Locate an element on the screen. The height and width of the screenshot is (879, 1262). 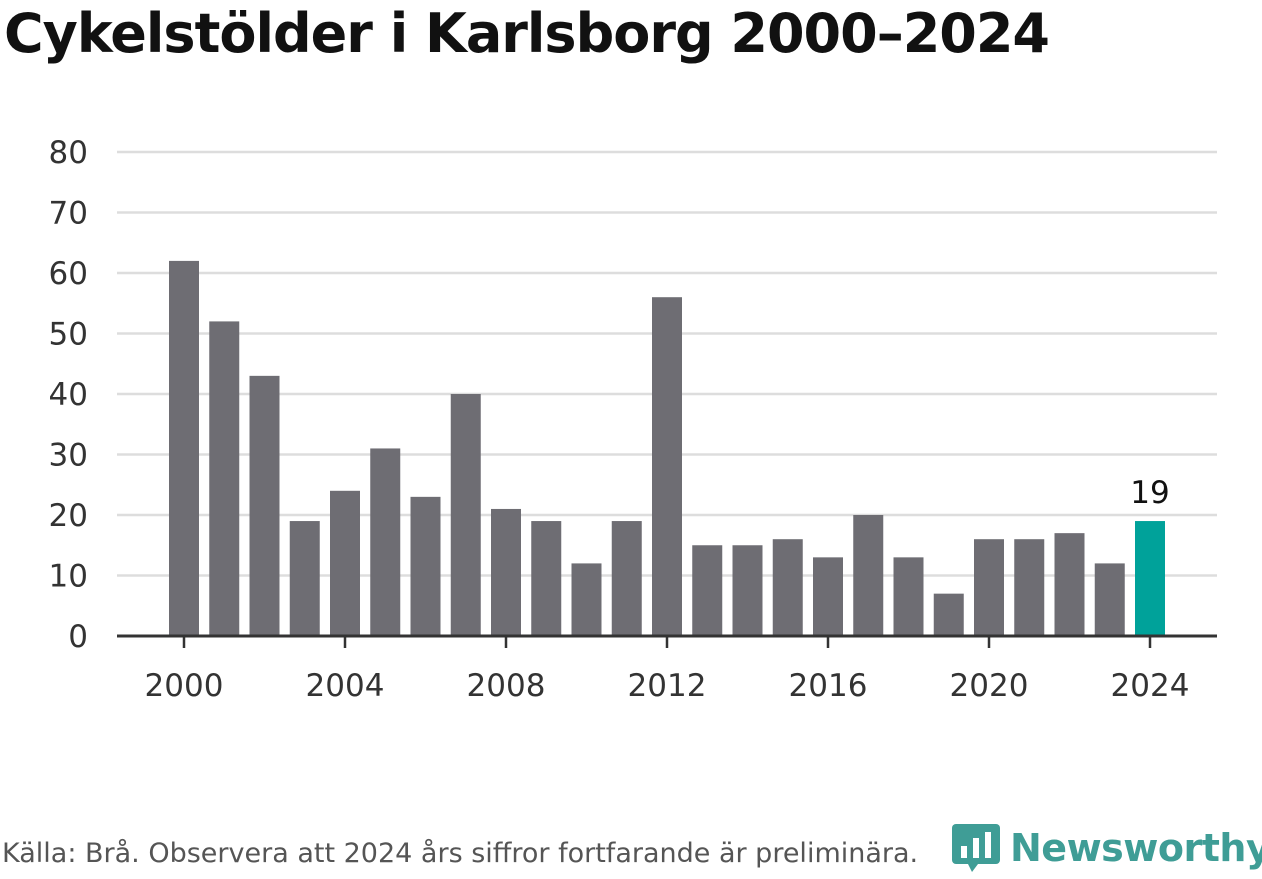
bar-2001 is located at coordinates (224, 478).